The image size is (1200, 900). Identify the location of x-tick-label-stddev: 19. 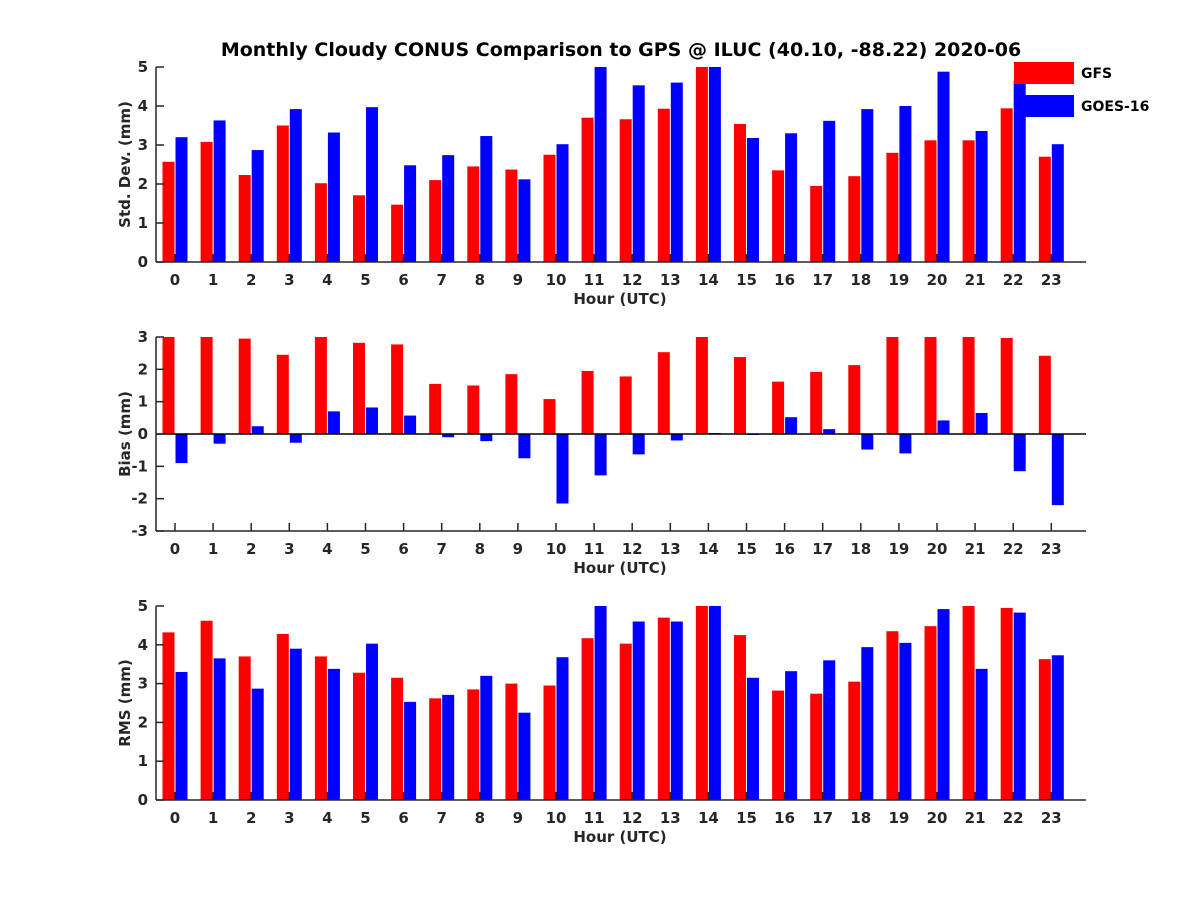
(898, 280).